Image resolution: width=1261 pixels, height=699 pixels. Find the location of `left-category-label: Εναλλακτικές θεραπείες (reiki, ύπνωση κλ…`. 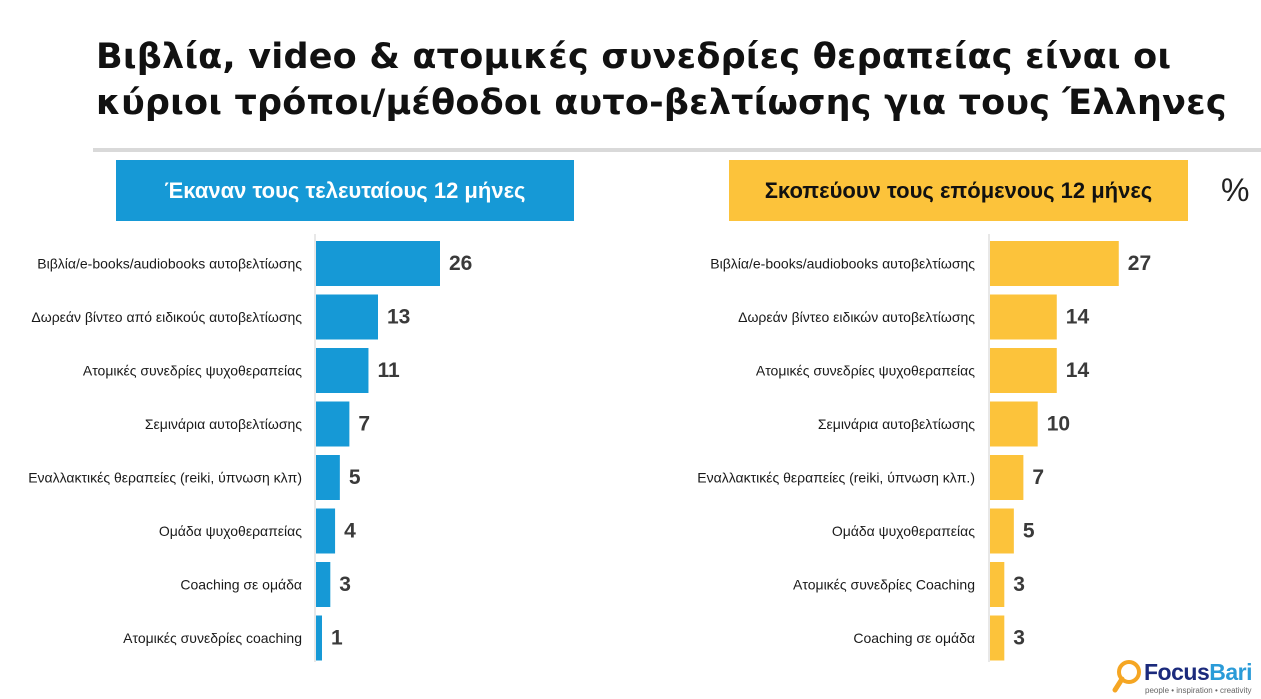

left-category-label: Εναλλακτικές θεραπείες (reiki, ύπνωση κλ… is located at coordinates (165, 478).